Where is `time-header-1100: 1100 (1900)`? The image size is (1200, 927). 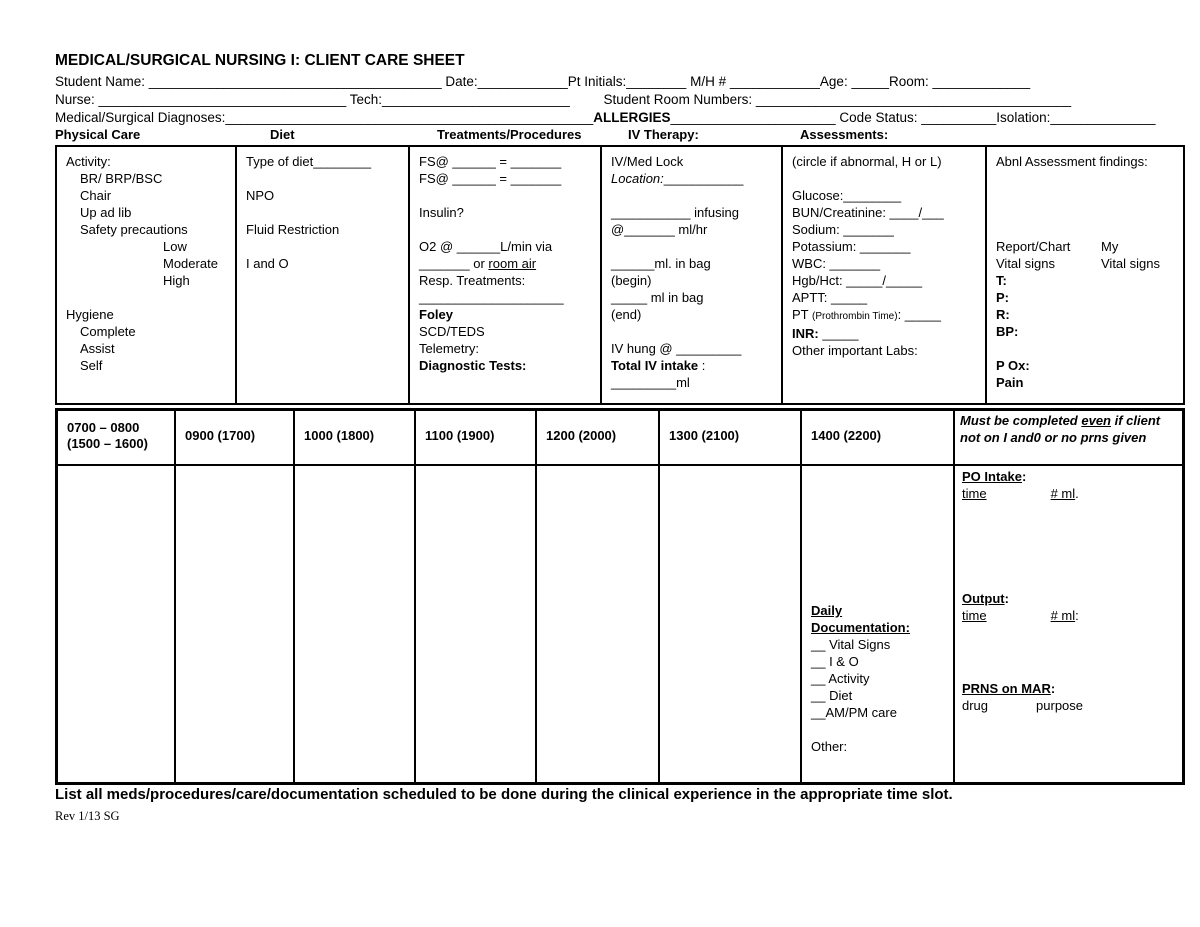 time-header-1100: 1100 (1900) is located at coordinates (476, 438).